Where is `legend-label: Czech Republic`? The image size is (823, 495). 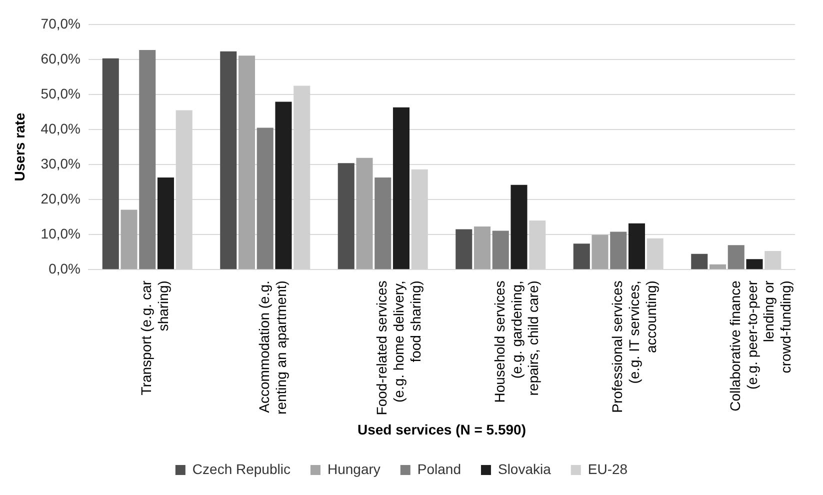 legend-label: Czech Republic is located at coordinates (241, 468).